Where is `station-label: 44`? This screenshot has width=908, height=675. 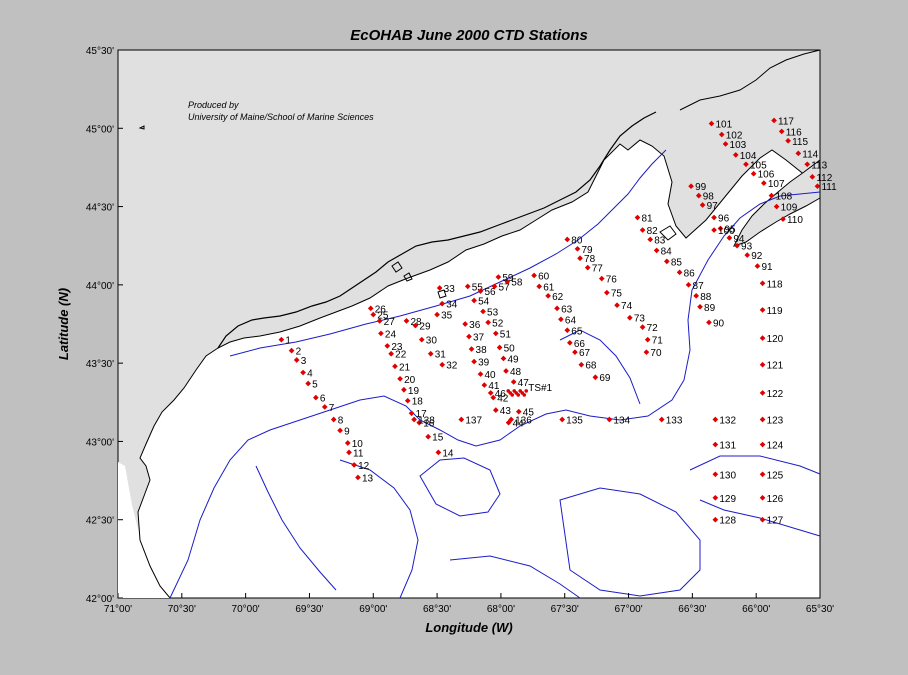
station-label: 44 is located at coordinates (519, 424).